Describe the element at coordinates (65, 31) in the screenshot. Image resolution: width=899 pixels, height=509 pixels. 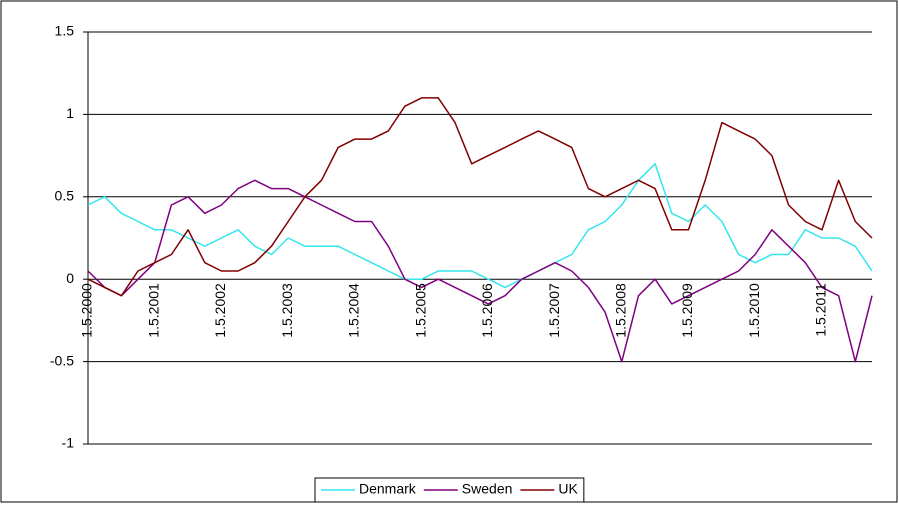
I see `y-tick-label: 1.5` at that location.